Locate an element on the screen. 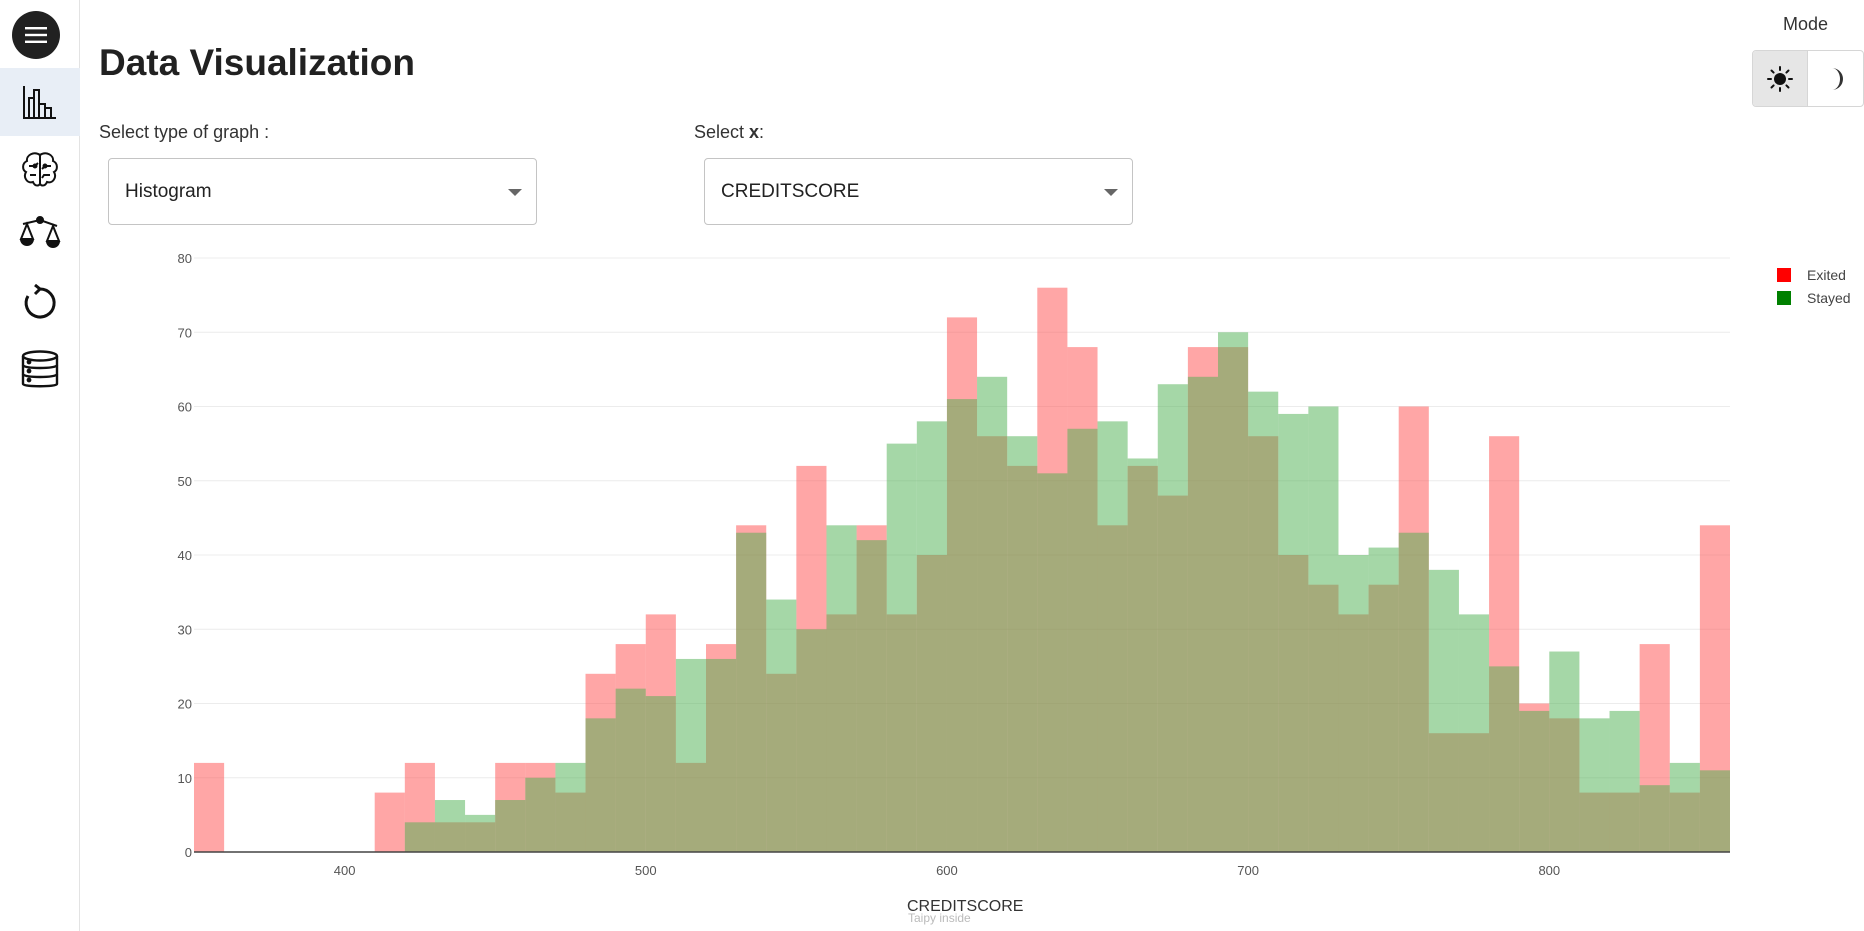 The height and width of the screenshot is (931, 1864). y-tick-label: 40 is located at coordinates (185, 555).